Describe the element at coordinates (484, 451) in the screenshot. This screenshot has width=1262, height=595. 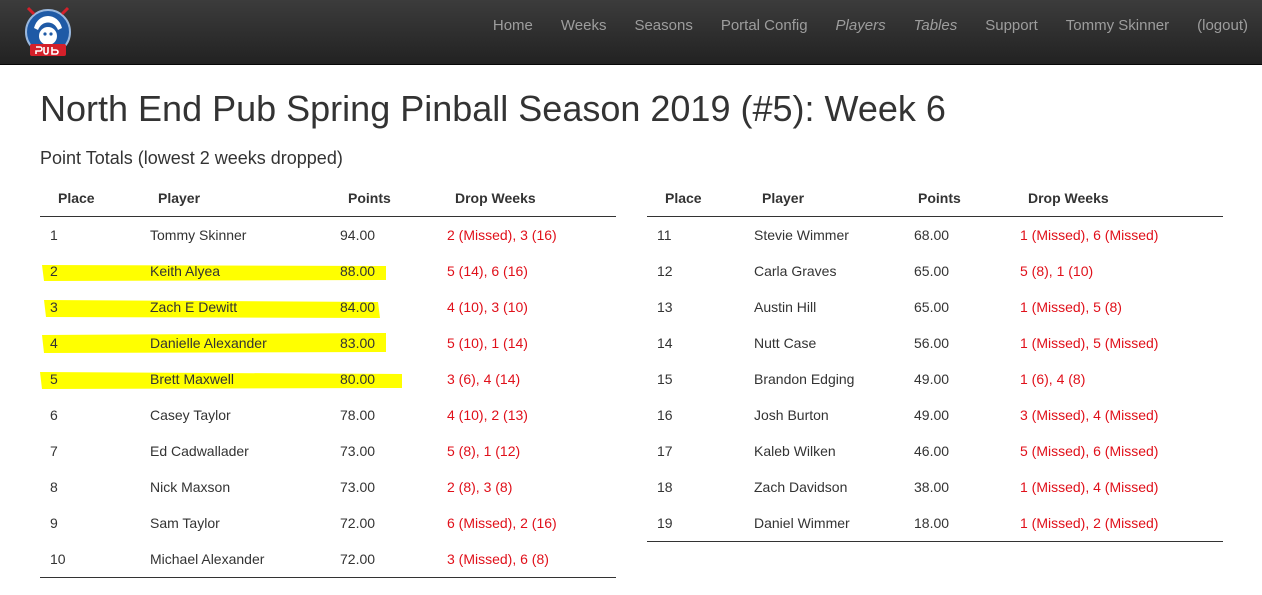
I see `drop-weeks-cell: 5 (8), 1 (12)` at that location.